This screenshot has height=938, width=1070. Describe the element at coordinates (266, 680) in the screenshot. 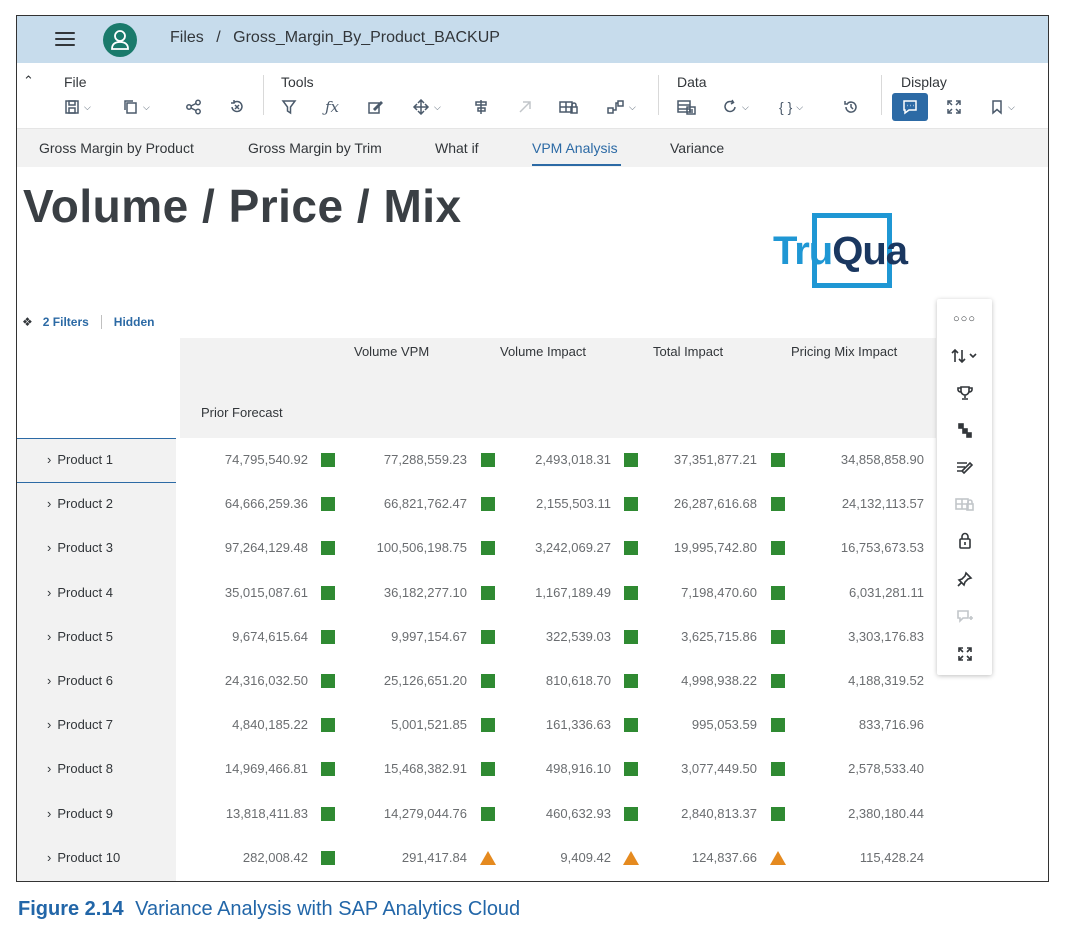

I see `table-cell: 24,316,032.50` at that location.